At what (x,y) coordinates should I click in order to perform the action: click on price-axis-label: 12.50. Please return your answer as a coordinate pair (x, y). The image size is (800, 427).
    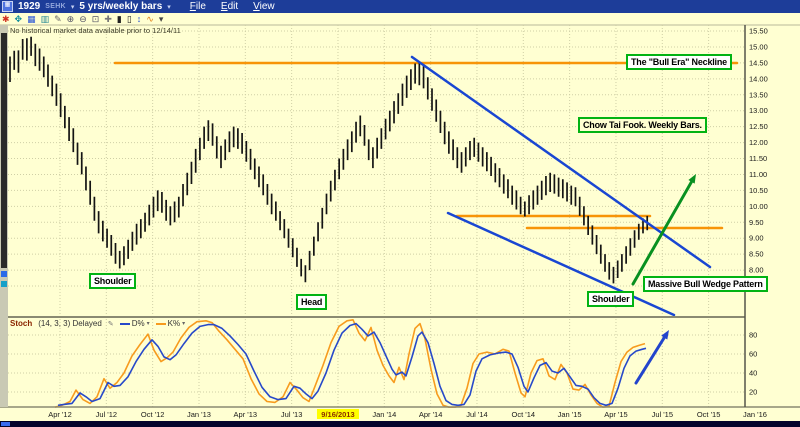
    Looking at the image, I should click on (758, 126).